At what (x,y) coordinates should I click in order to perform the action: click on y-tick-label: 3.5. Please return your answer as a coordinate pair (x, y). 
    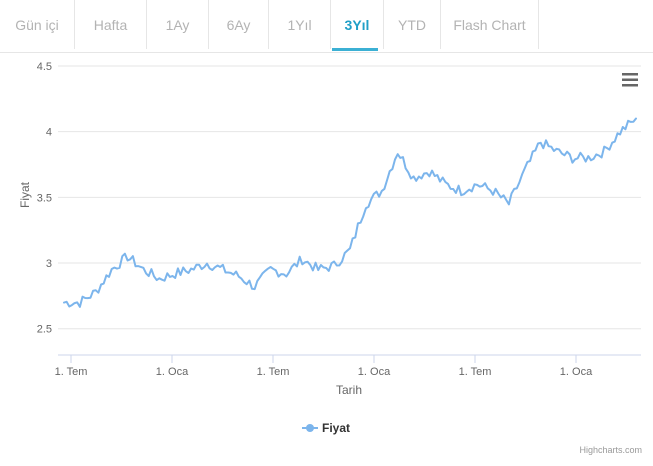
    Looking at the image, I should click on (44, 198).